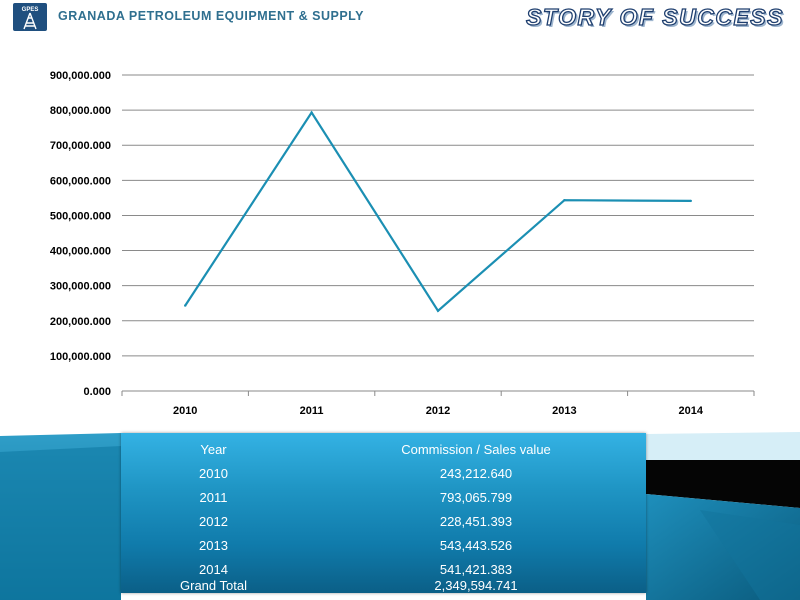 The width and height of the screenshot is (800, 600). Describe the element at coordinates (80, 287) in the screenshot. I see `y-tick-label: 300,000.000` at that location.